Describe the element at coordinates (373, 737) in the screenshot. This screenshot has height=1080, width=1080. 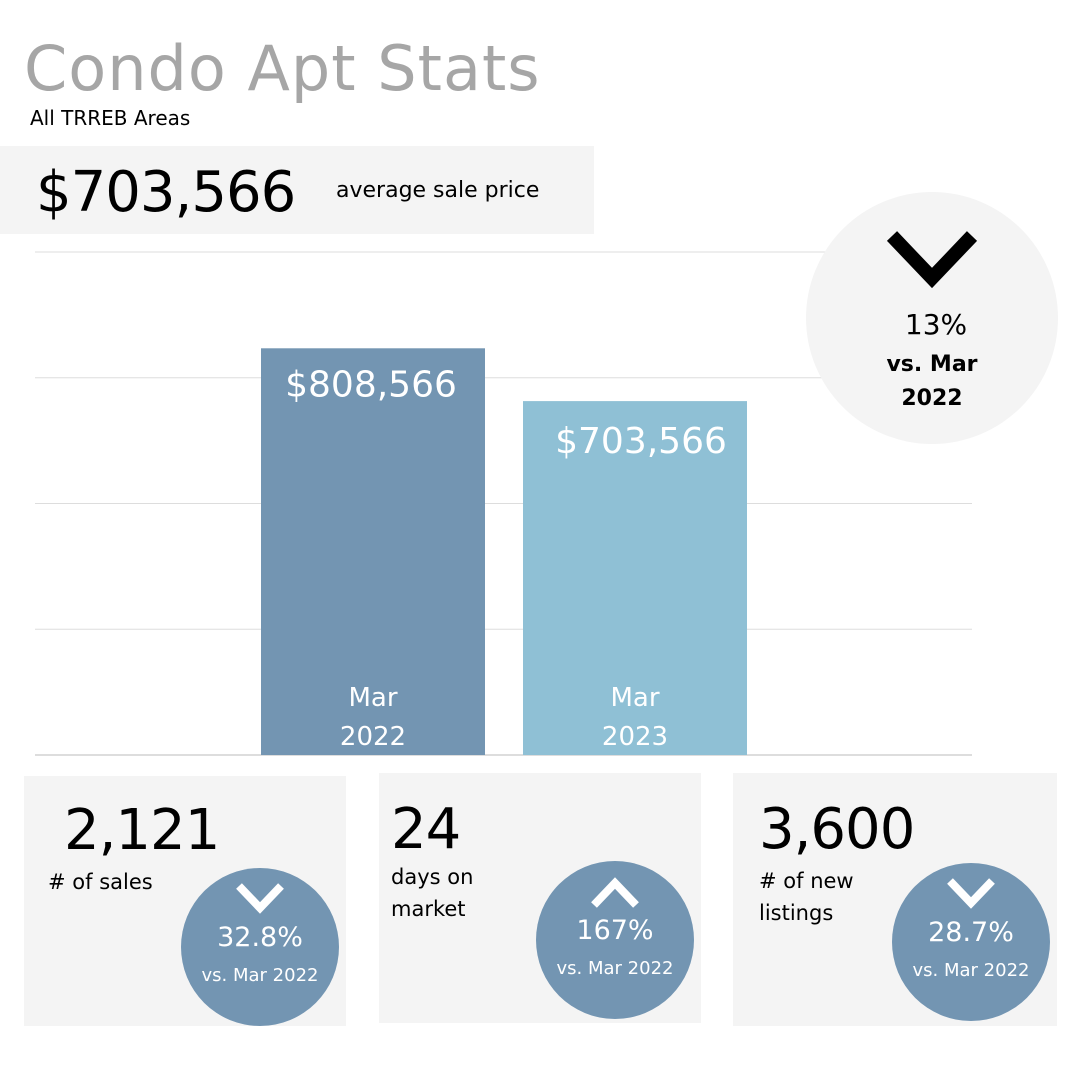
I see `bar-category-label: 2022` at that location.